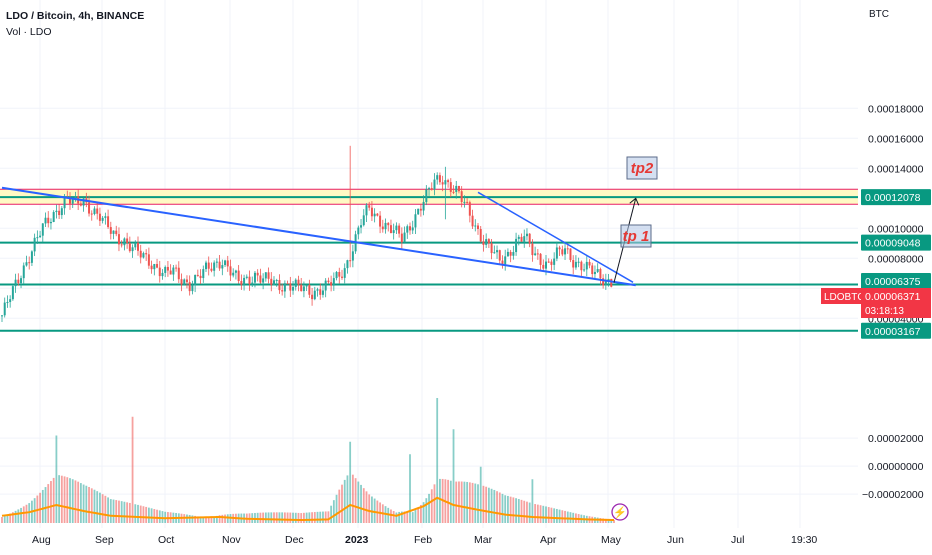  I want to click on lightning-icon: ⚡, so click(620, 512).